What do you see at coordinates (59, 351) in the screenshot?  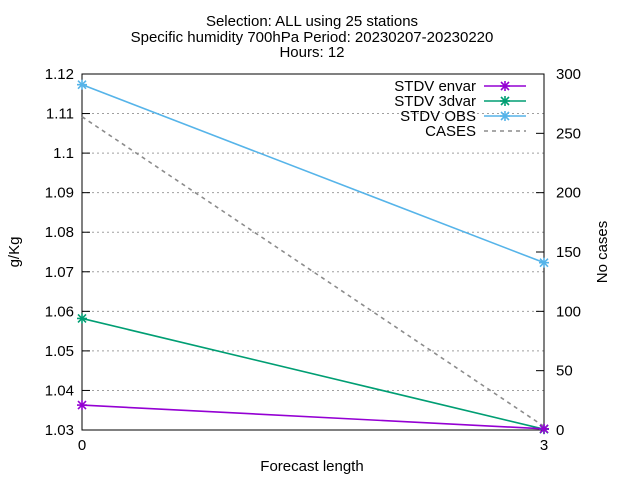 I see `y-tick-label: 1.05` at bounding box center [59, 351].